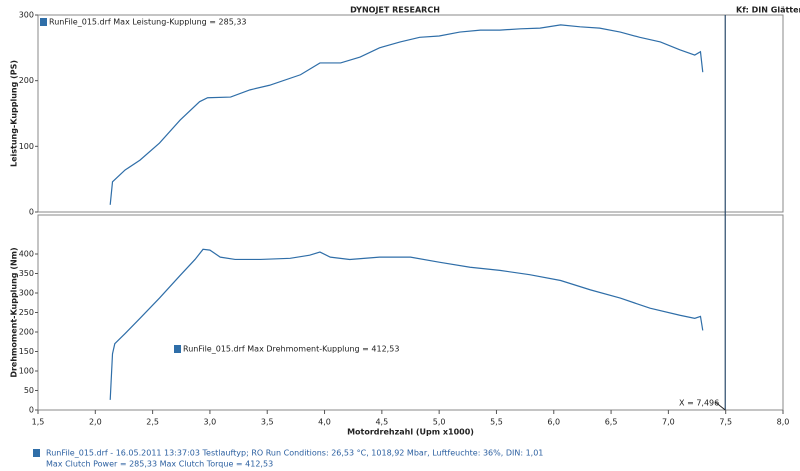 The width and height of the screenshot is (800, 471). I want to click on y-tick-label: 50, so click(29, 390).